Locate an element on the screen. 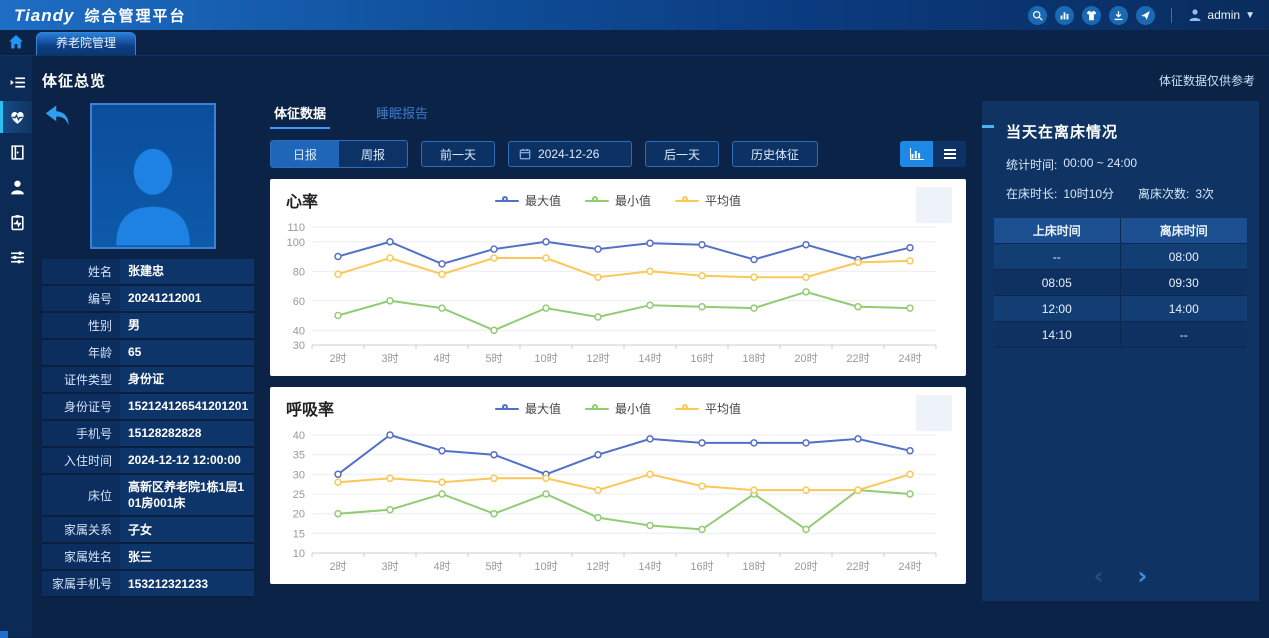 This screenshot has width=1269, height=638. weekly-report-button: 周报 is located at coordinates (373, 154).